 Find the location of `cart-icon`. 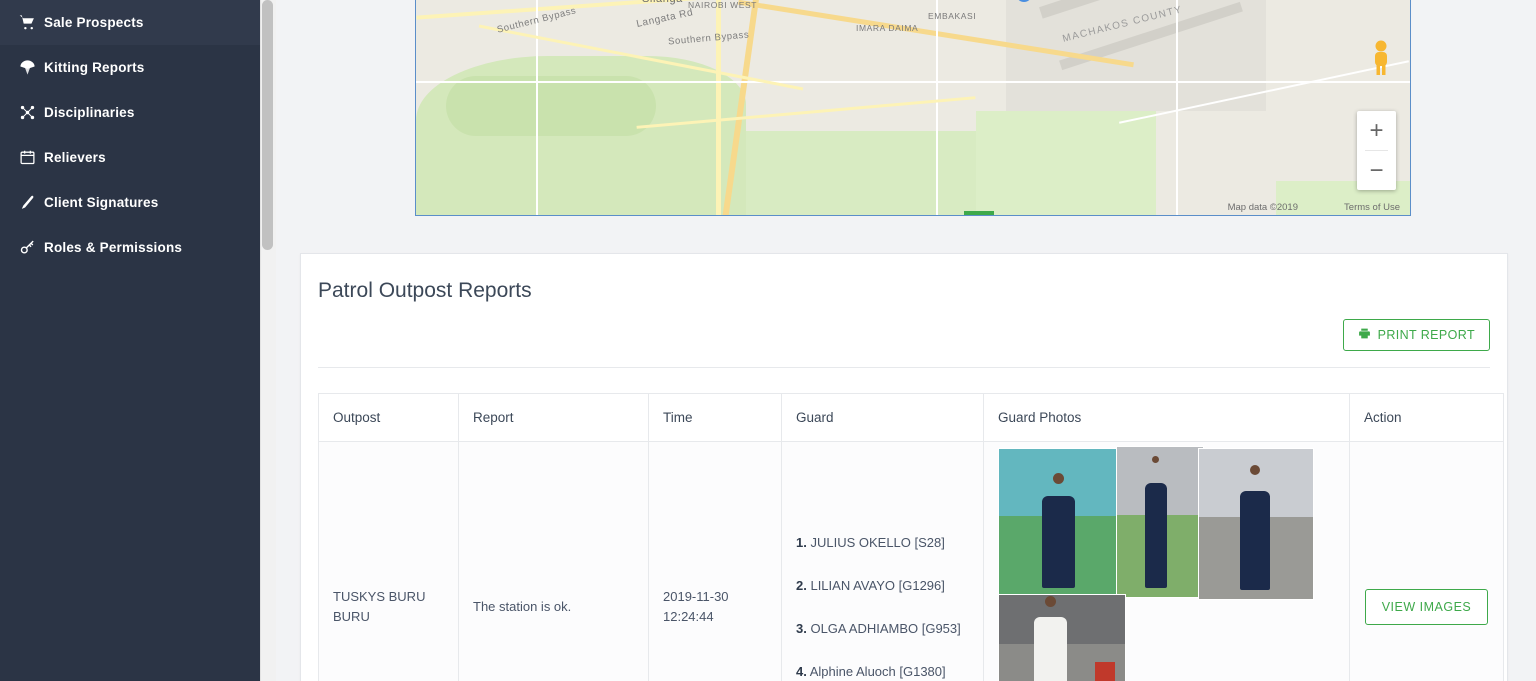

cart-icon is located at coordinates (27, 22).